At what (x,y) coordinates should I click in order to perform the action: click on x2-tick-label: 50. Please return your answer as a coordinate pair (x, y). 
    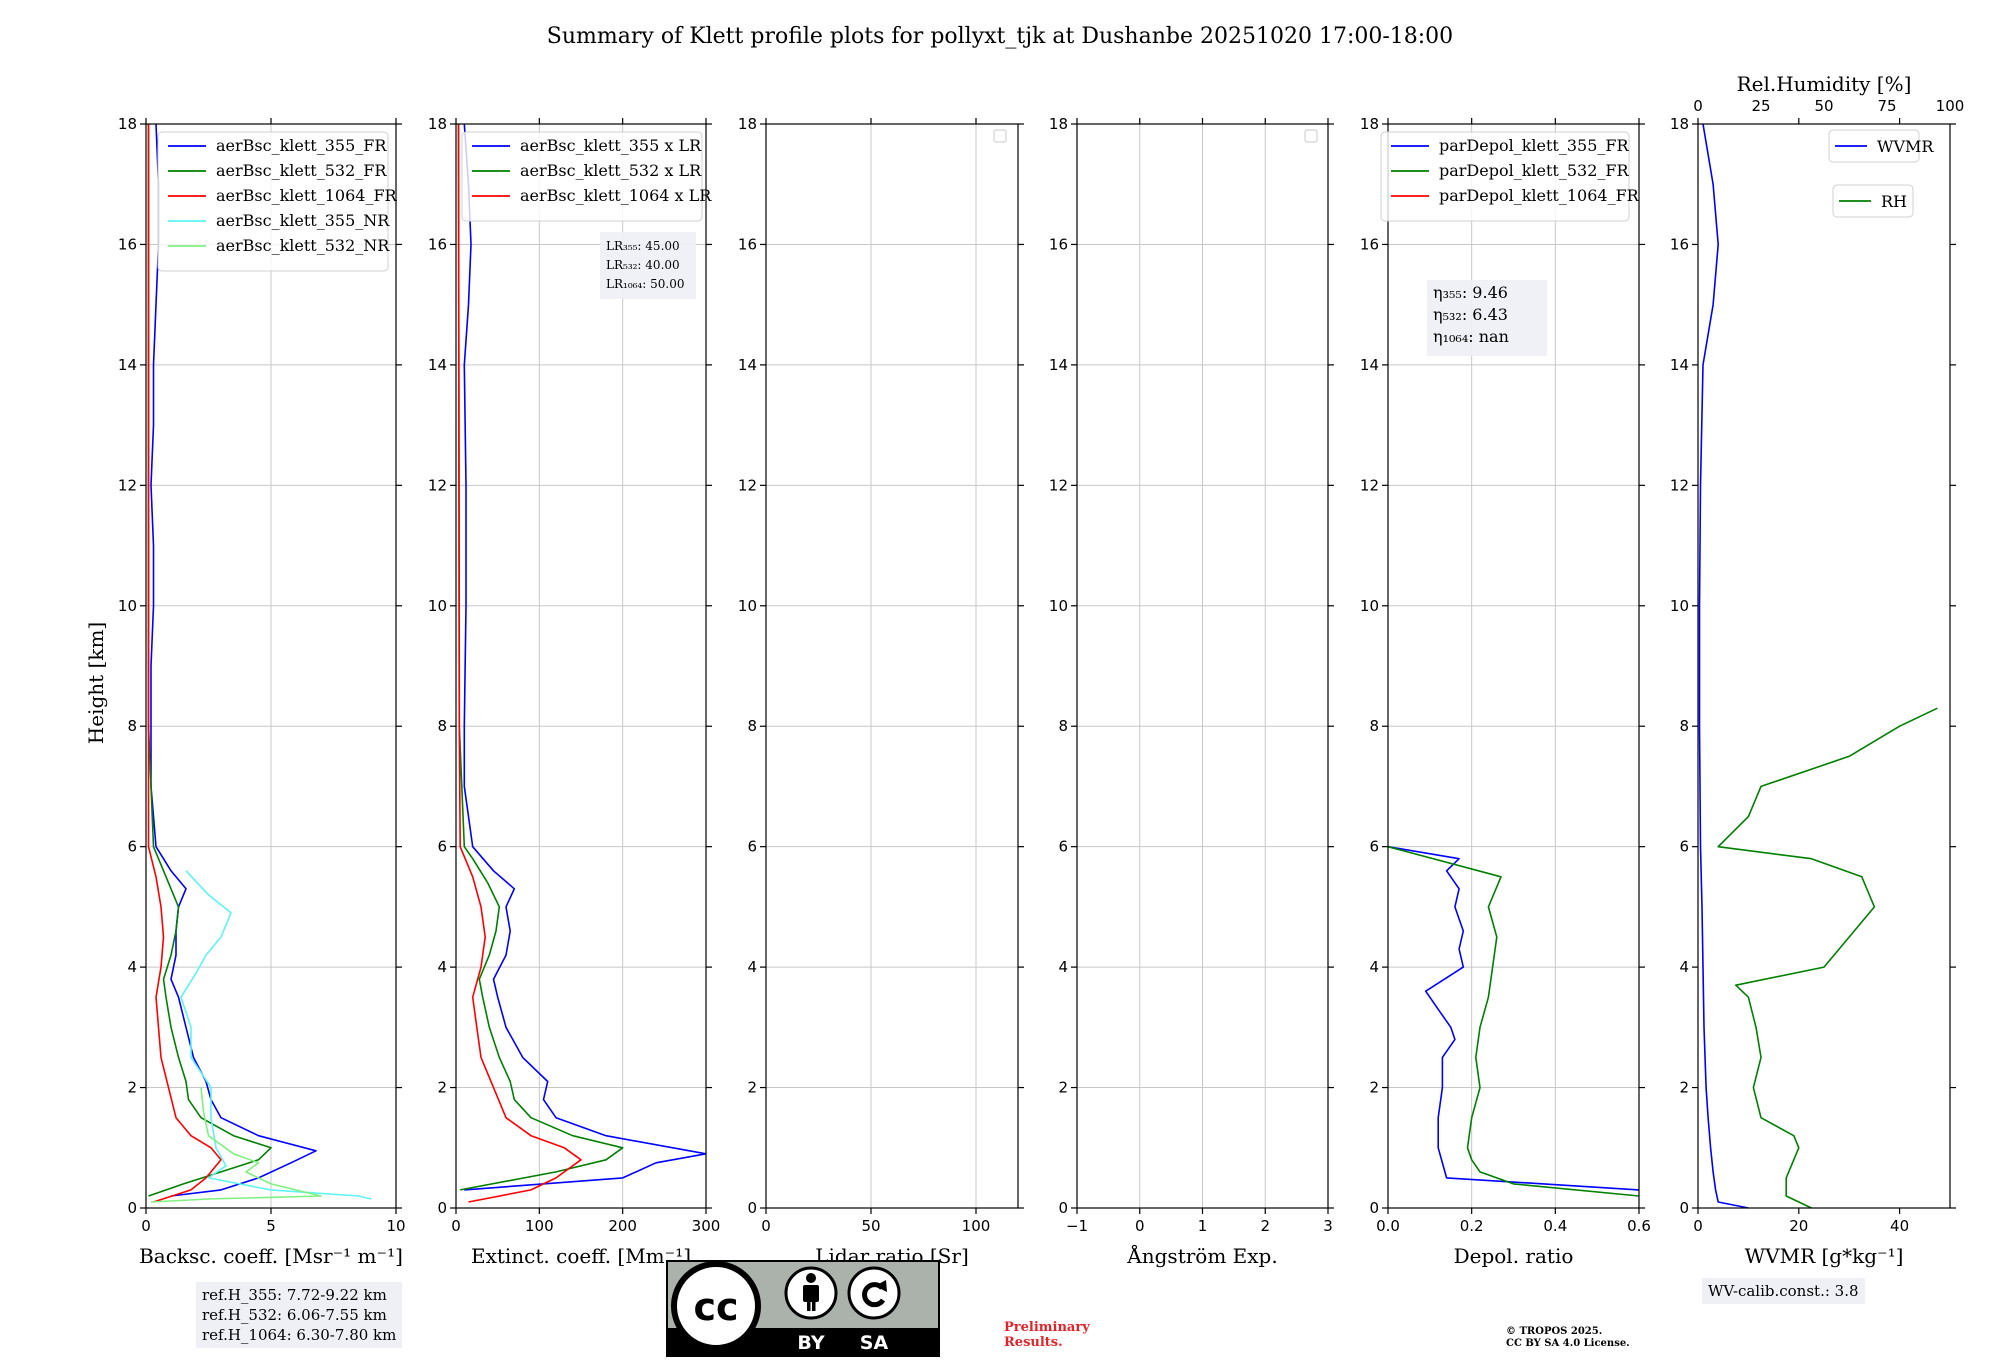
    Looking at the image, I should click on (1823, 106).